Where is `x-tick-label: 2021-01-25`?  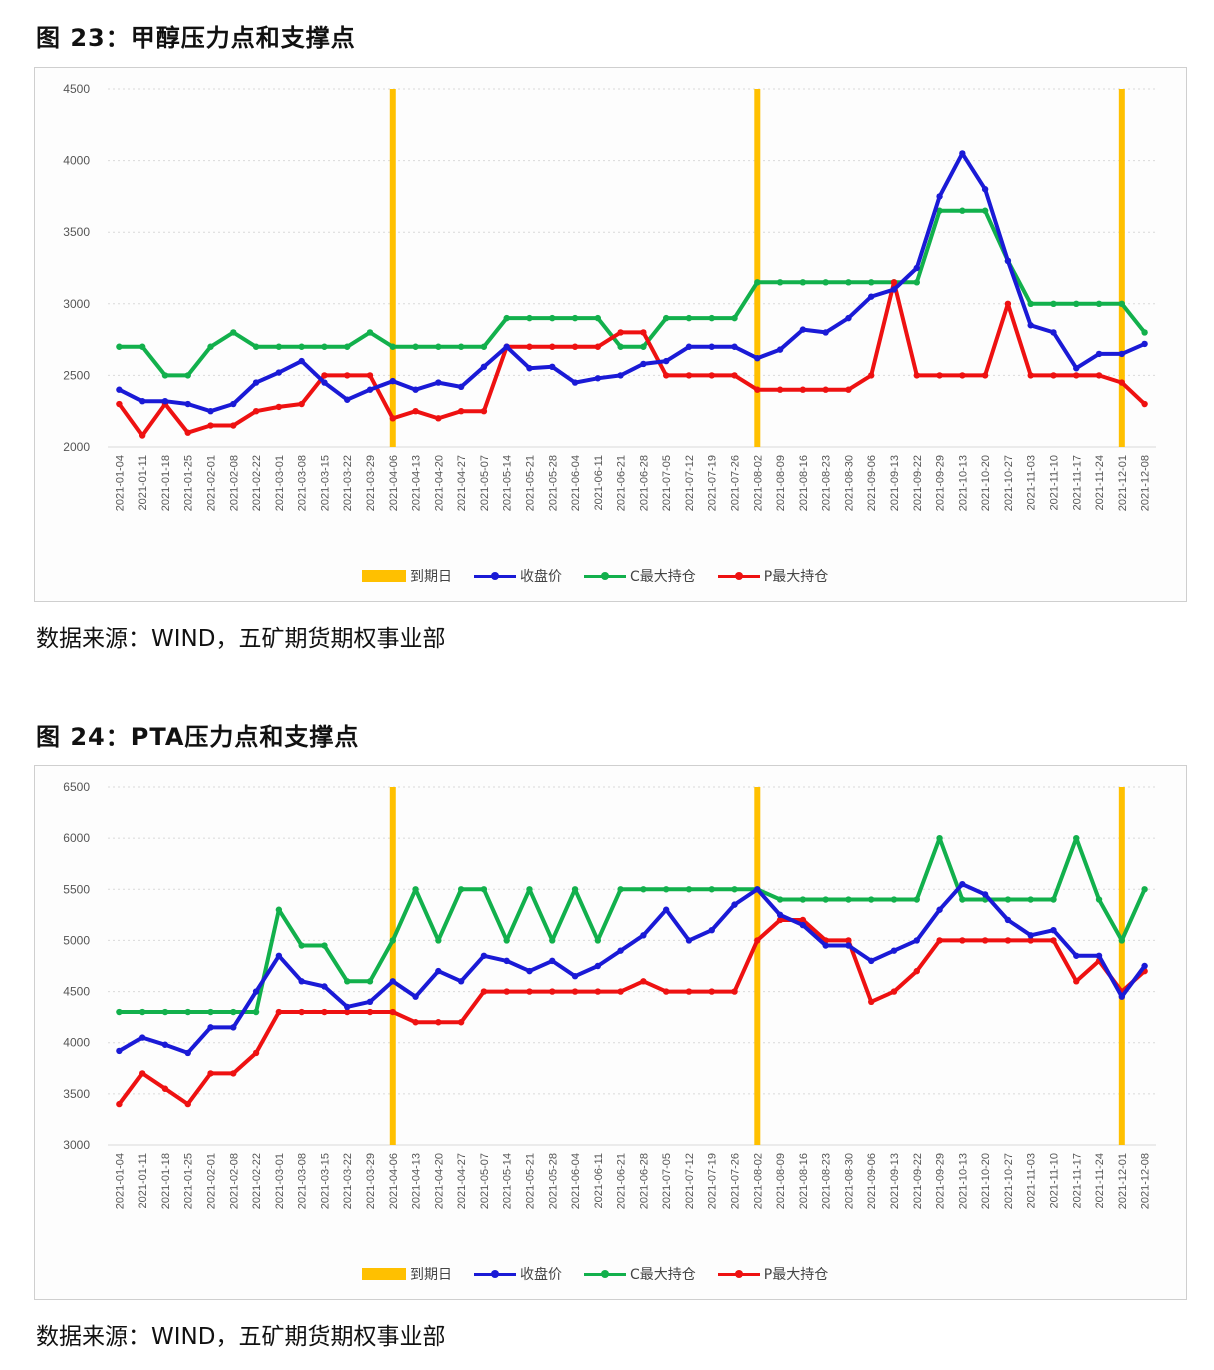 x-tick-label: 2021-01-25 is located at coordinates (189, 483).